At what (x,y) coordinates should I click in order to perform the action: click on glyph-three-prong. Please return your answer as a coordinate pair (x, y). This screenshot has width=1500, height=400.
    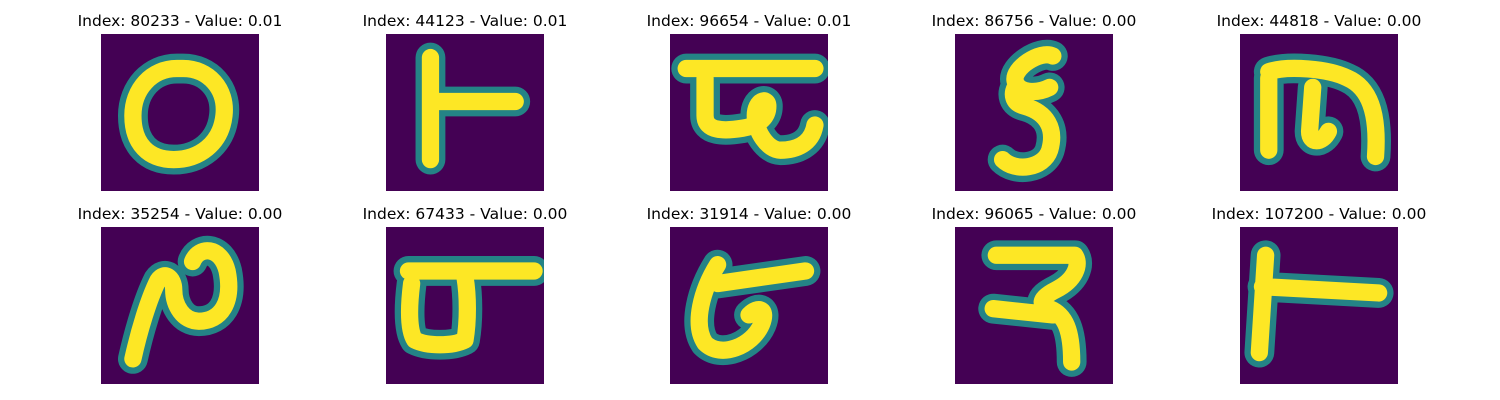
    Looking at the image, I should click on (1322, 112).